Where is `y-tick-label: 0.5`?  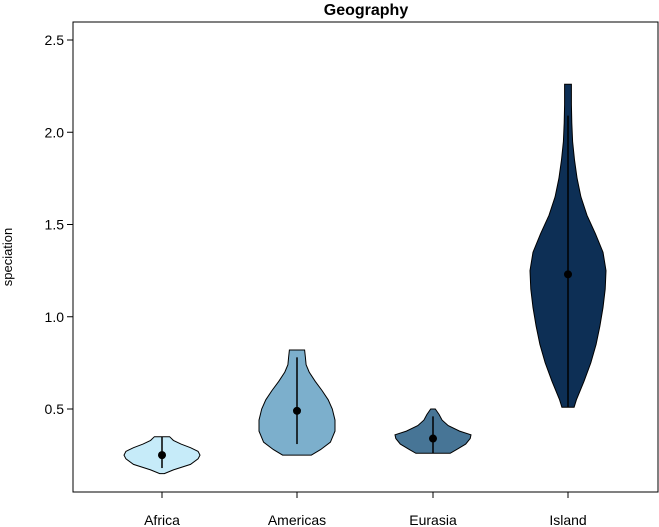
y-tick-label: 0.5 is located at coordinates (55, 409).